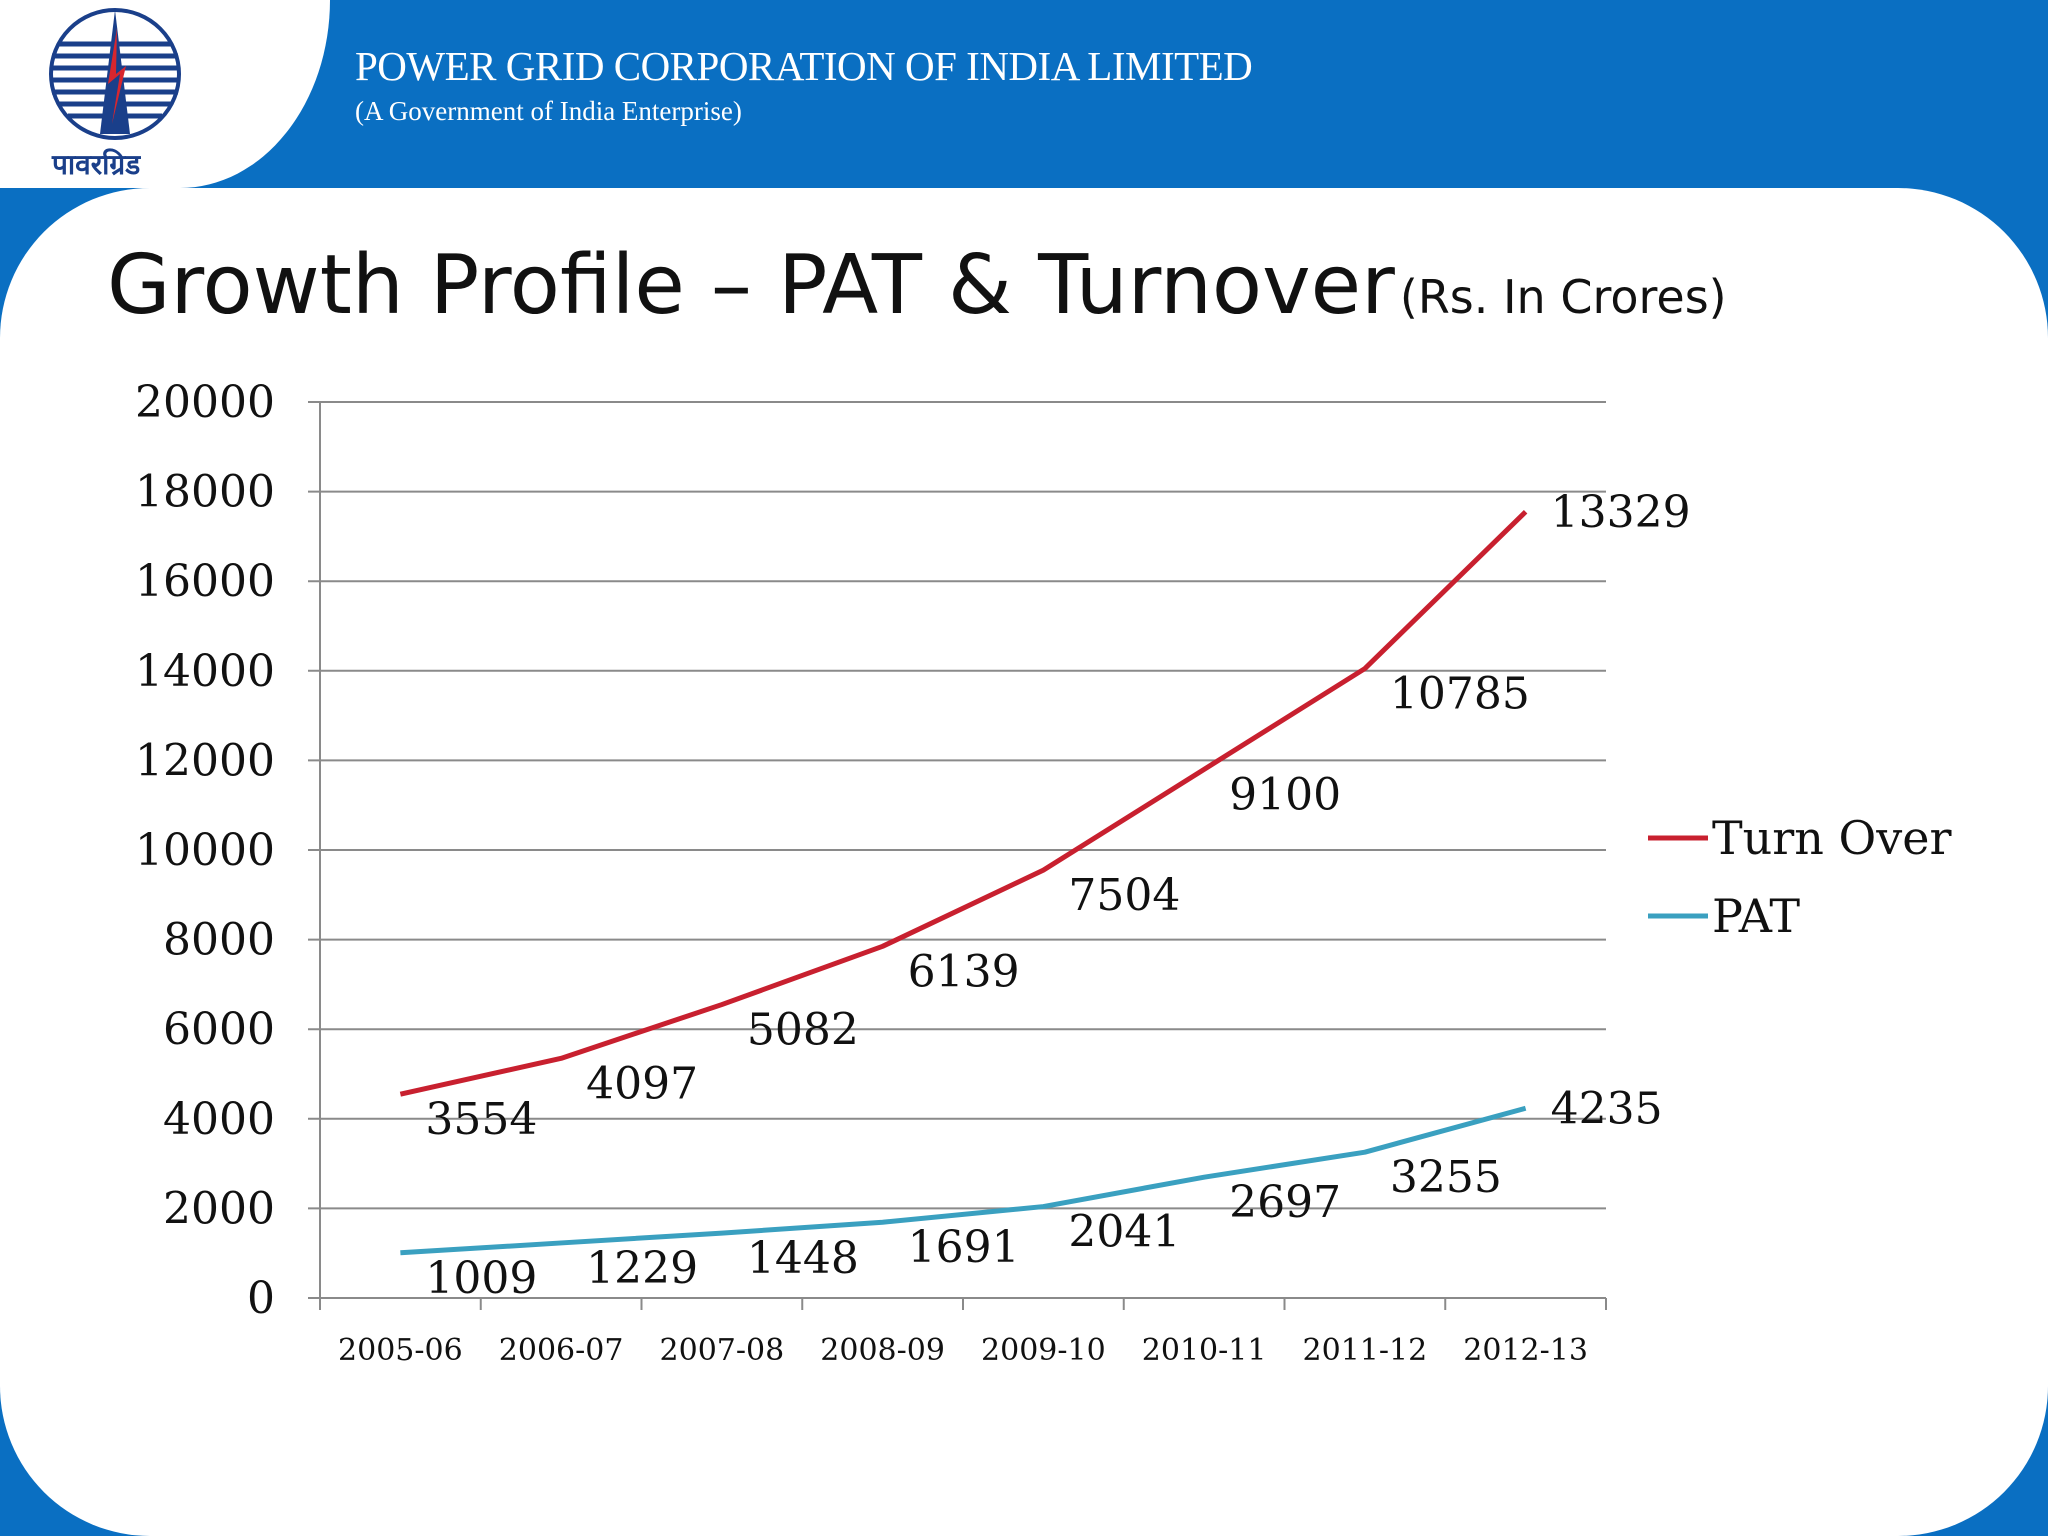  What do you see at coordinates (205, 850) in the screenshot?
I see `y-tick-label: 10000` at bounding box center [205, 850].